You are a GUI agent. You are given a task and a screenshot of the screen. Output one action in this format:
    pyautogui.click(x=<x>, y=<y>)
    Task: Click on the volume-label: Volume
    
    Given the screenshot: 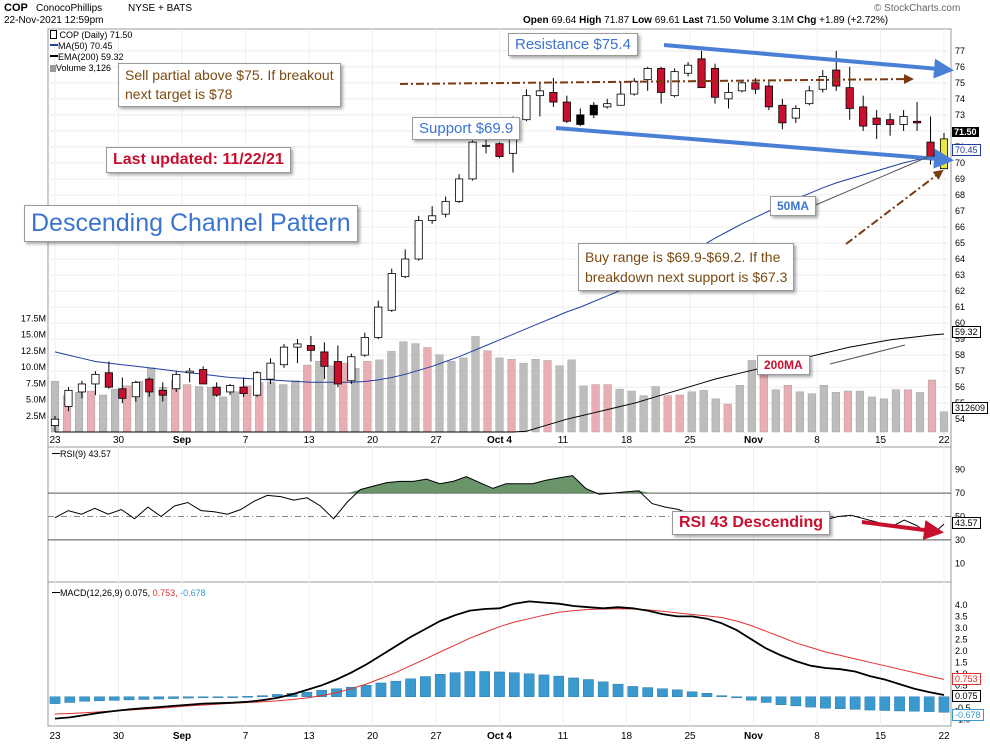 What is the action you would take?
    pyautogui.click(x=751, y=20)
    